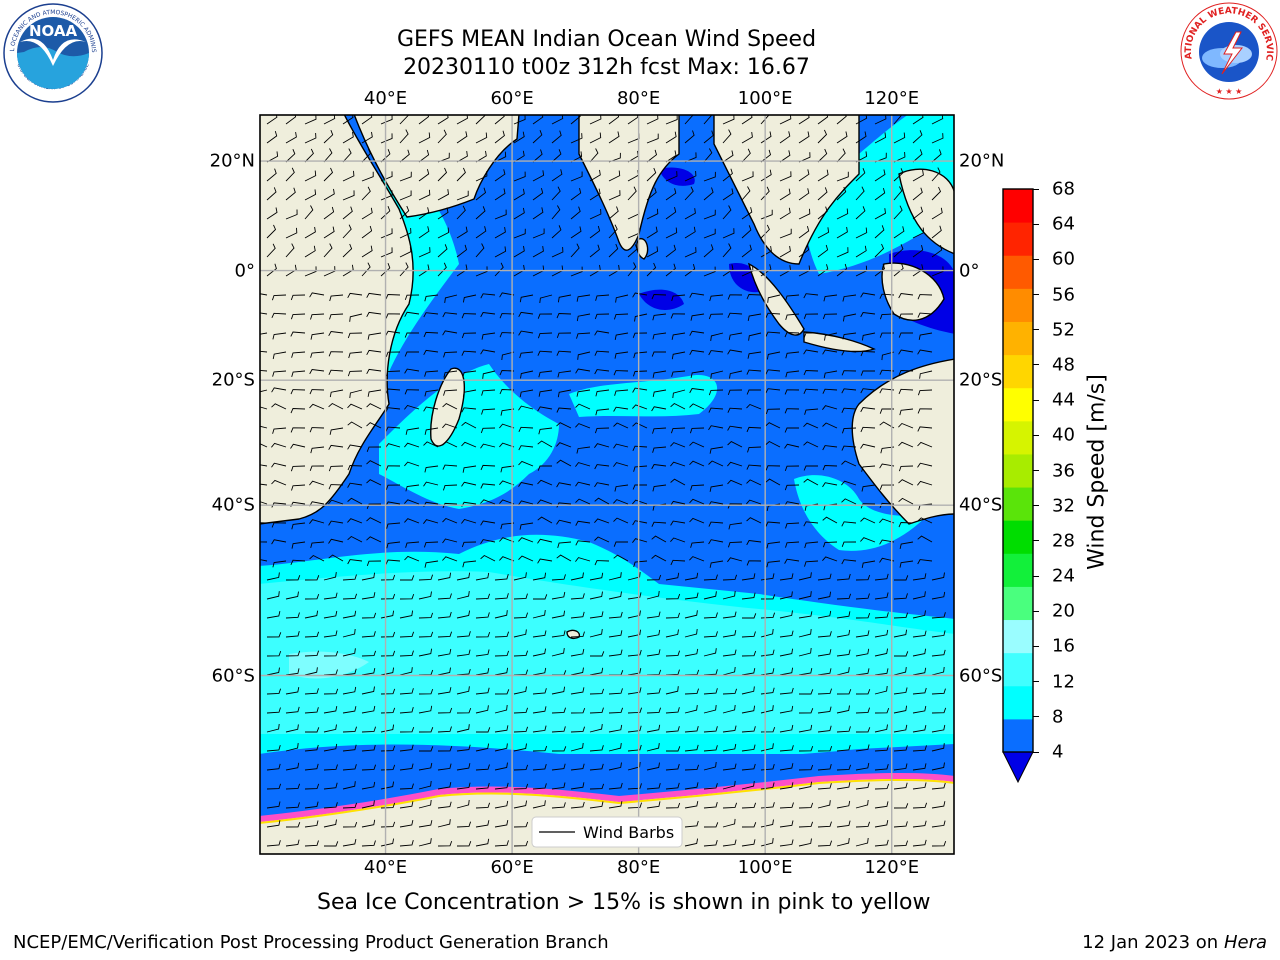  I want to click on top-lon-label: 60°E, so click(512, 98).